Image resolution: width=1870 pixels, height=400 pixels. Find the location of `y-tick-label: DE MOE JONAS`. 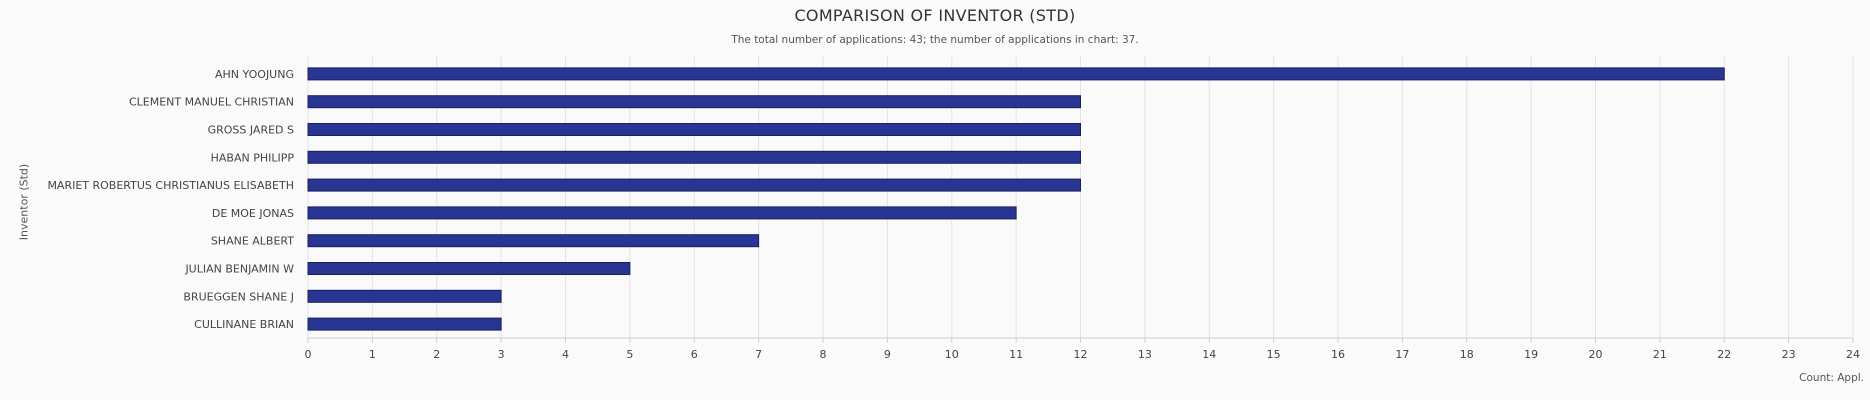

y-tick-label: DE MOE JONAS is located at coordinates (253, 213).